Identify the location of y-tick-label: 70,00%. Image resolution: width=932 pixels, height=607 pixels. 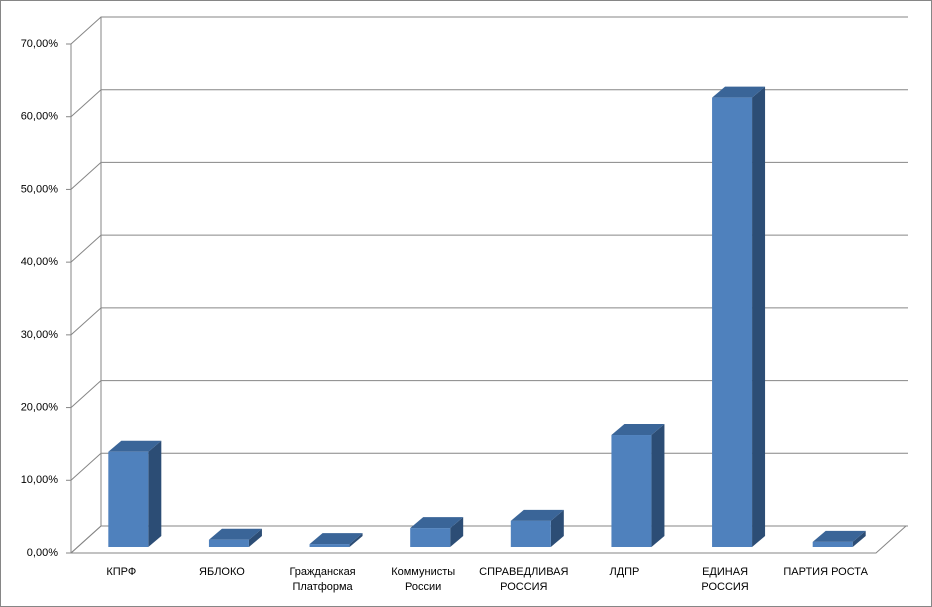
(40, 44).